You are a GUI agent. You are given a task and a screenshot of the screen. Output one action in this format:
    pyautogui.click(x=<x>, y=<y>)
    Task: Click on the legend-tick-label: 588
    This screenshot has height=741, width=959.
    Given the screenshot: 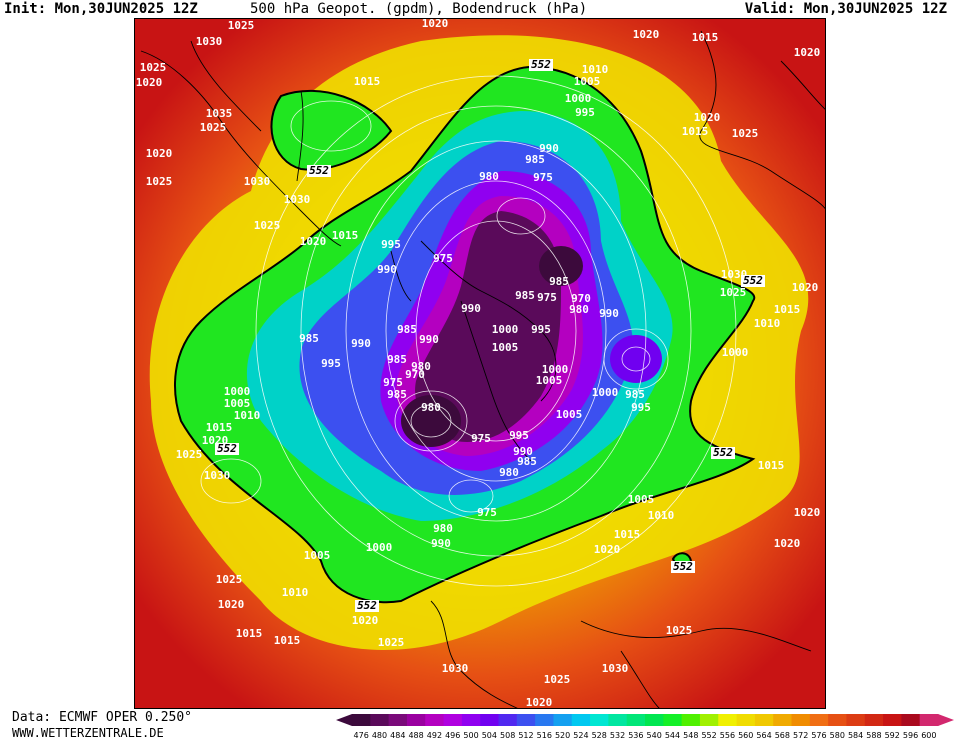 What is the action you would take?
    pyautogui.click(x=873, y=735)
    